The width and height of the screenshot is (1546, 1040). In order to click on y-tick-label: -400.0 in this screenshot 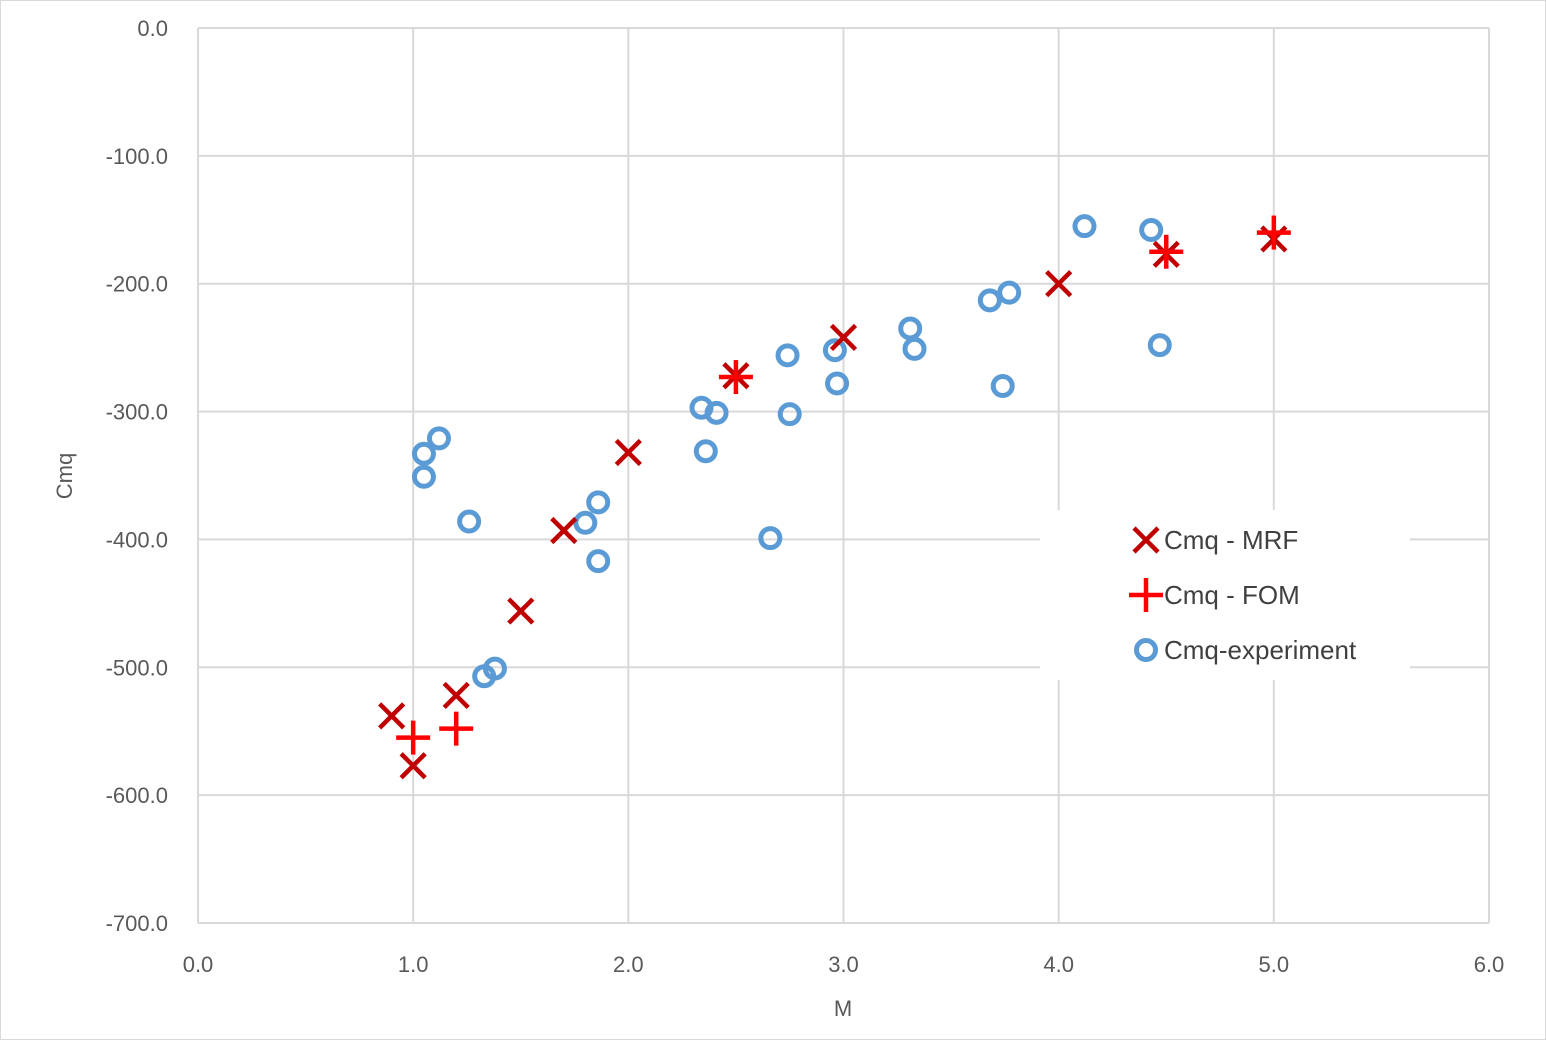, I will do `click(137, 539)`.